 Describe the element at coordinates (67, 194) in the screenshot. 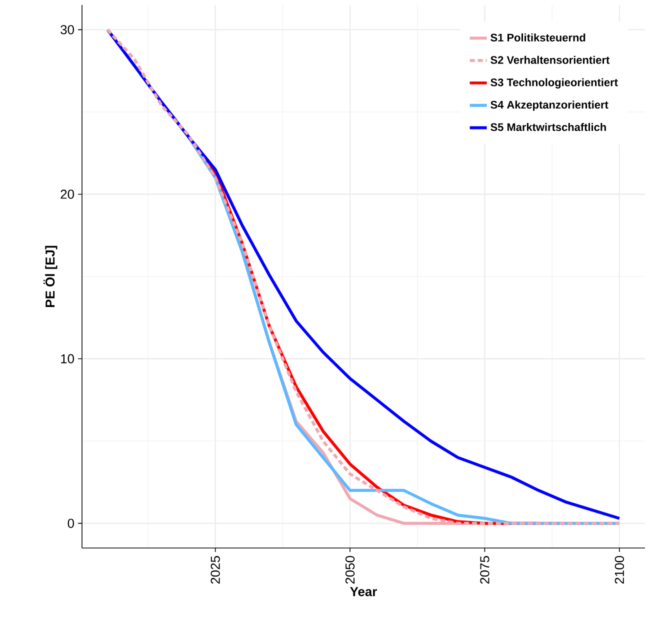

I see `y-tick-label: 20` at that location.